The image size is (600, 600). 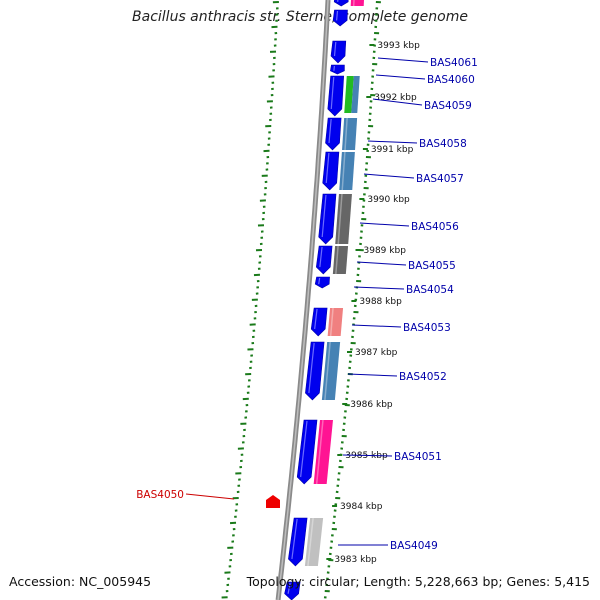 What do you see at coordinates (418, 457) in the screenshot?
I see `gene-label: BAS4051` at bounding box center [418, 457].